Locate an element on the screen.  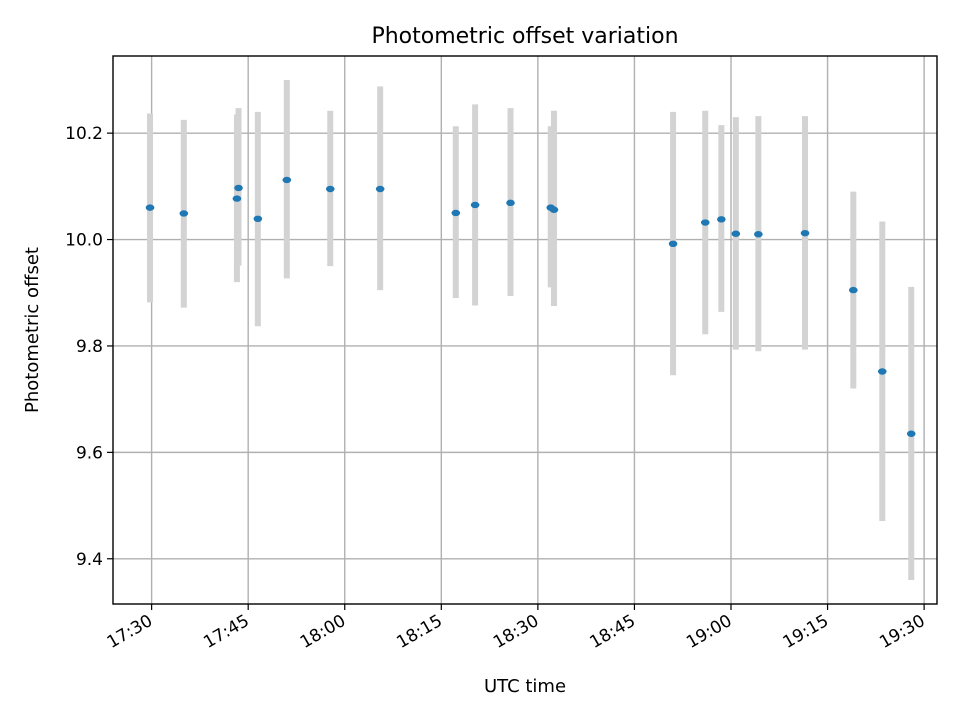
y-tick-label: 10.2 is located at coordinates (84, 134).